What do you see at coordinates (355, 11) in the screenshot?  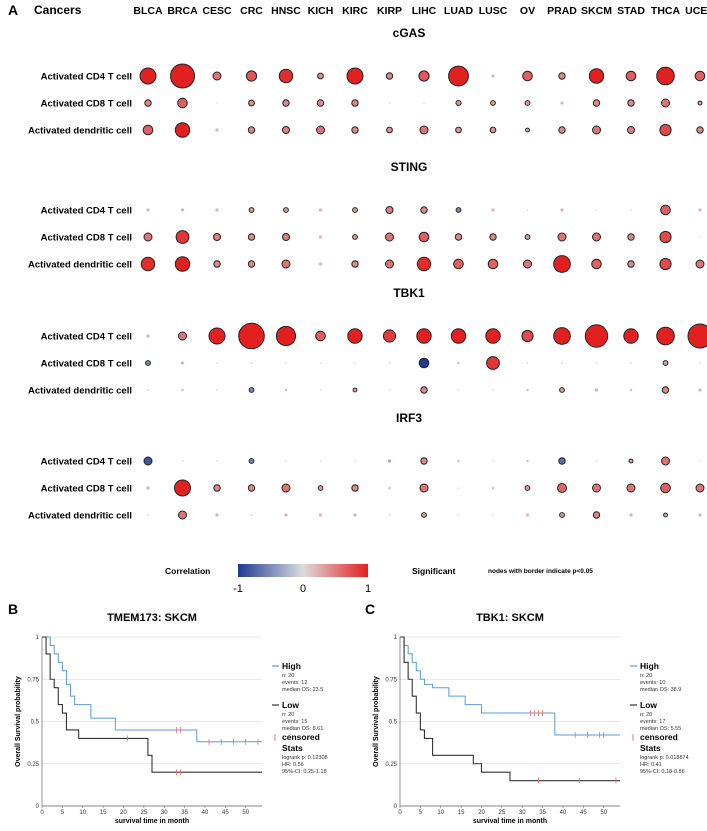 I see `cancer-header: KIRC` at bounding box center [355, 11].